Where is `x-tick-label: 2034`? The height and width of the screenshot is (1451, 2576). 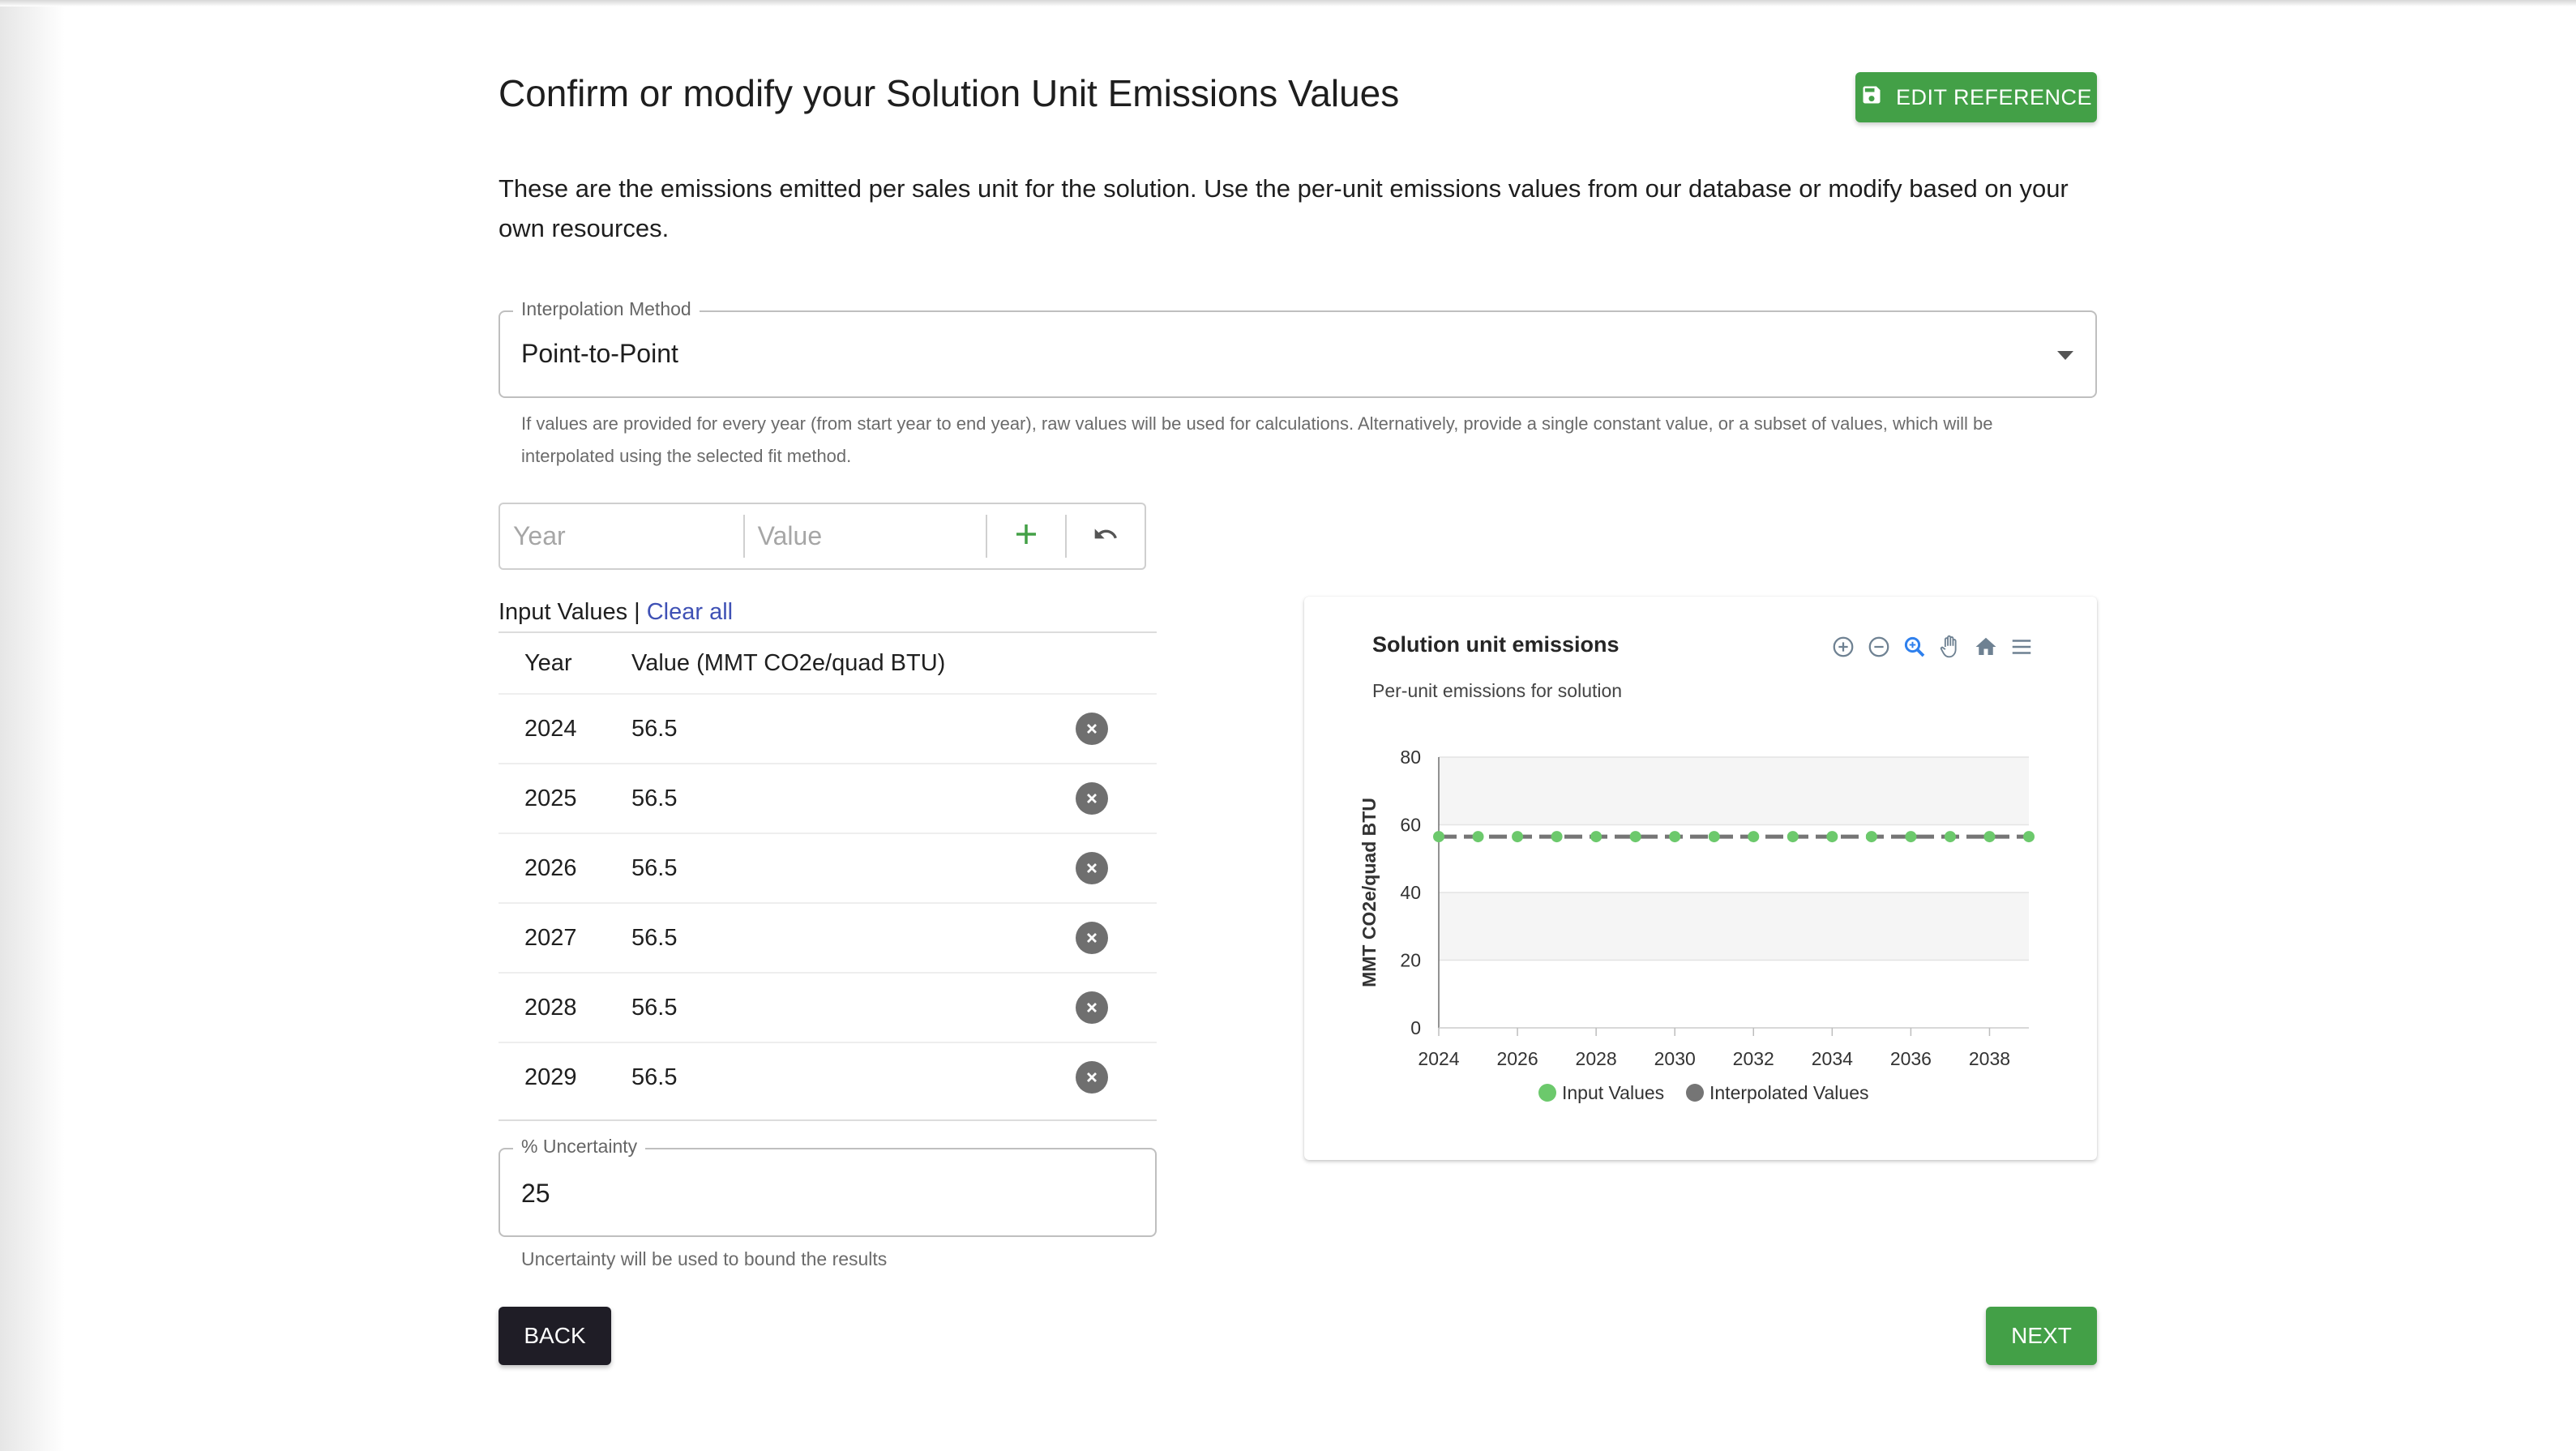
x-tick-label: 2034 is located at coordinates (1832, 1058).